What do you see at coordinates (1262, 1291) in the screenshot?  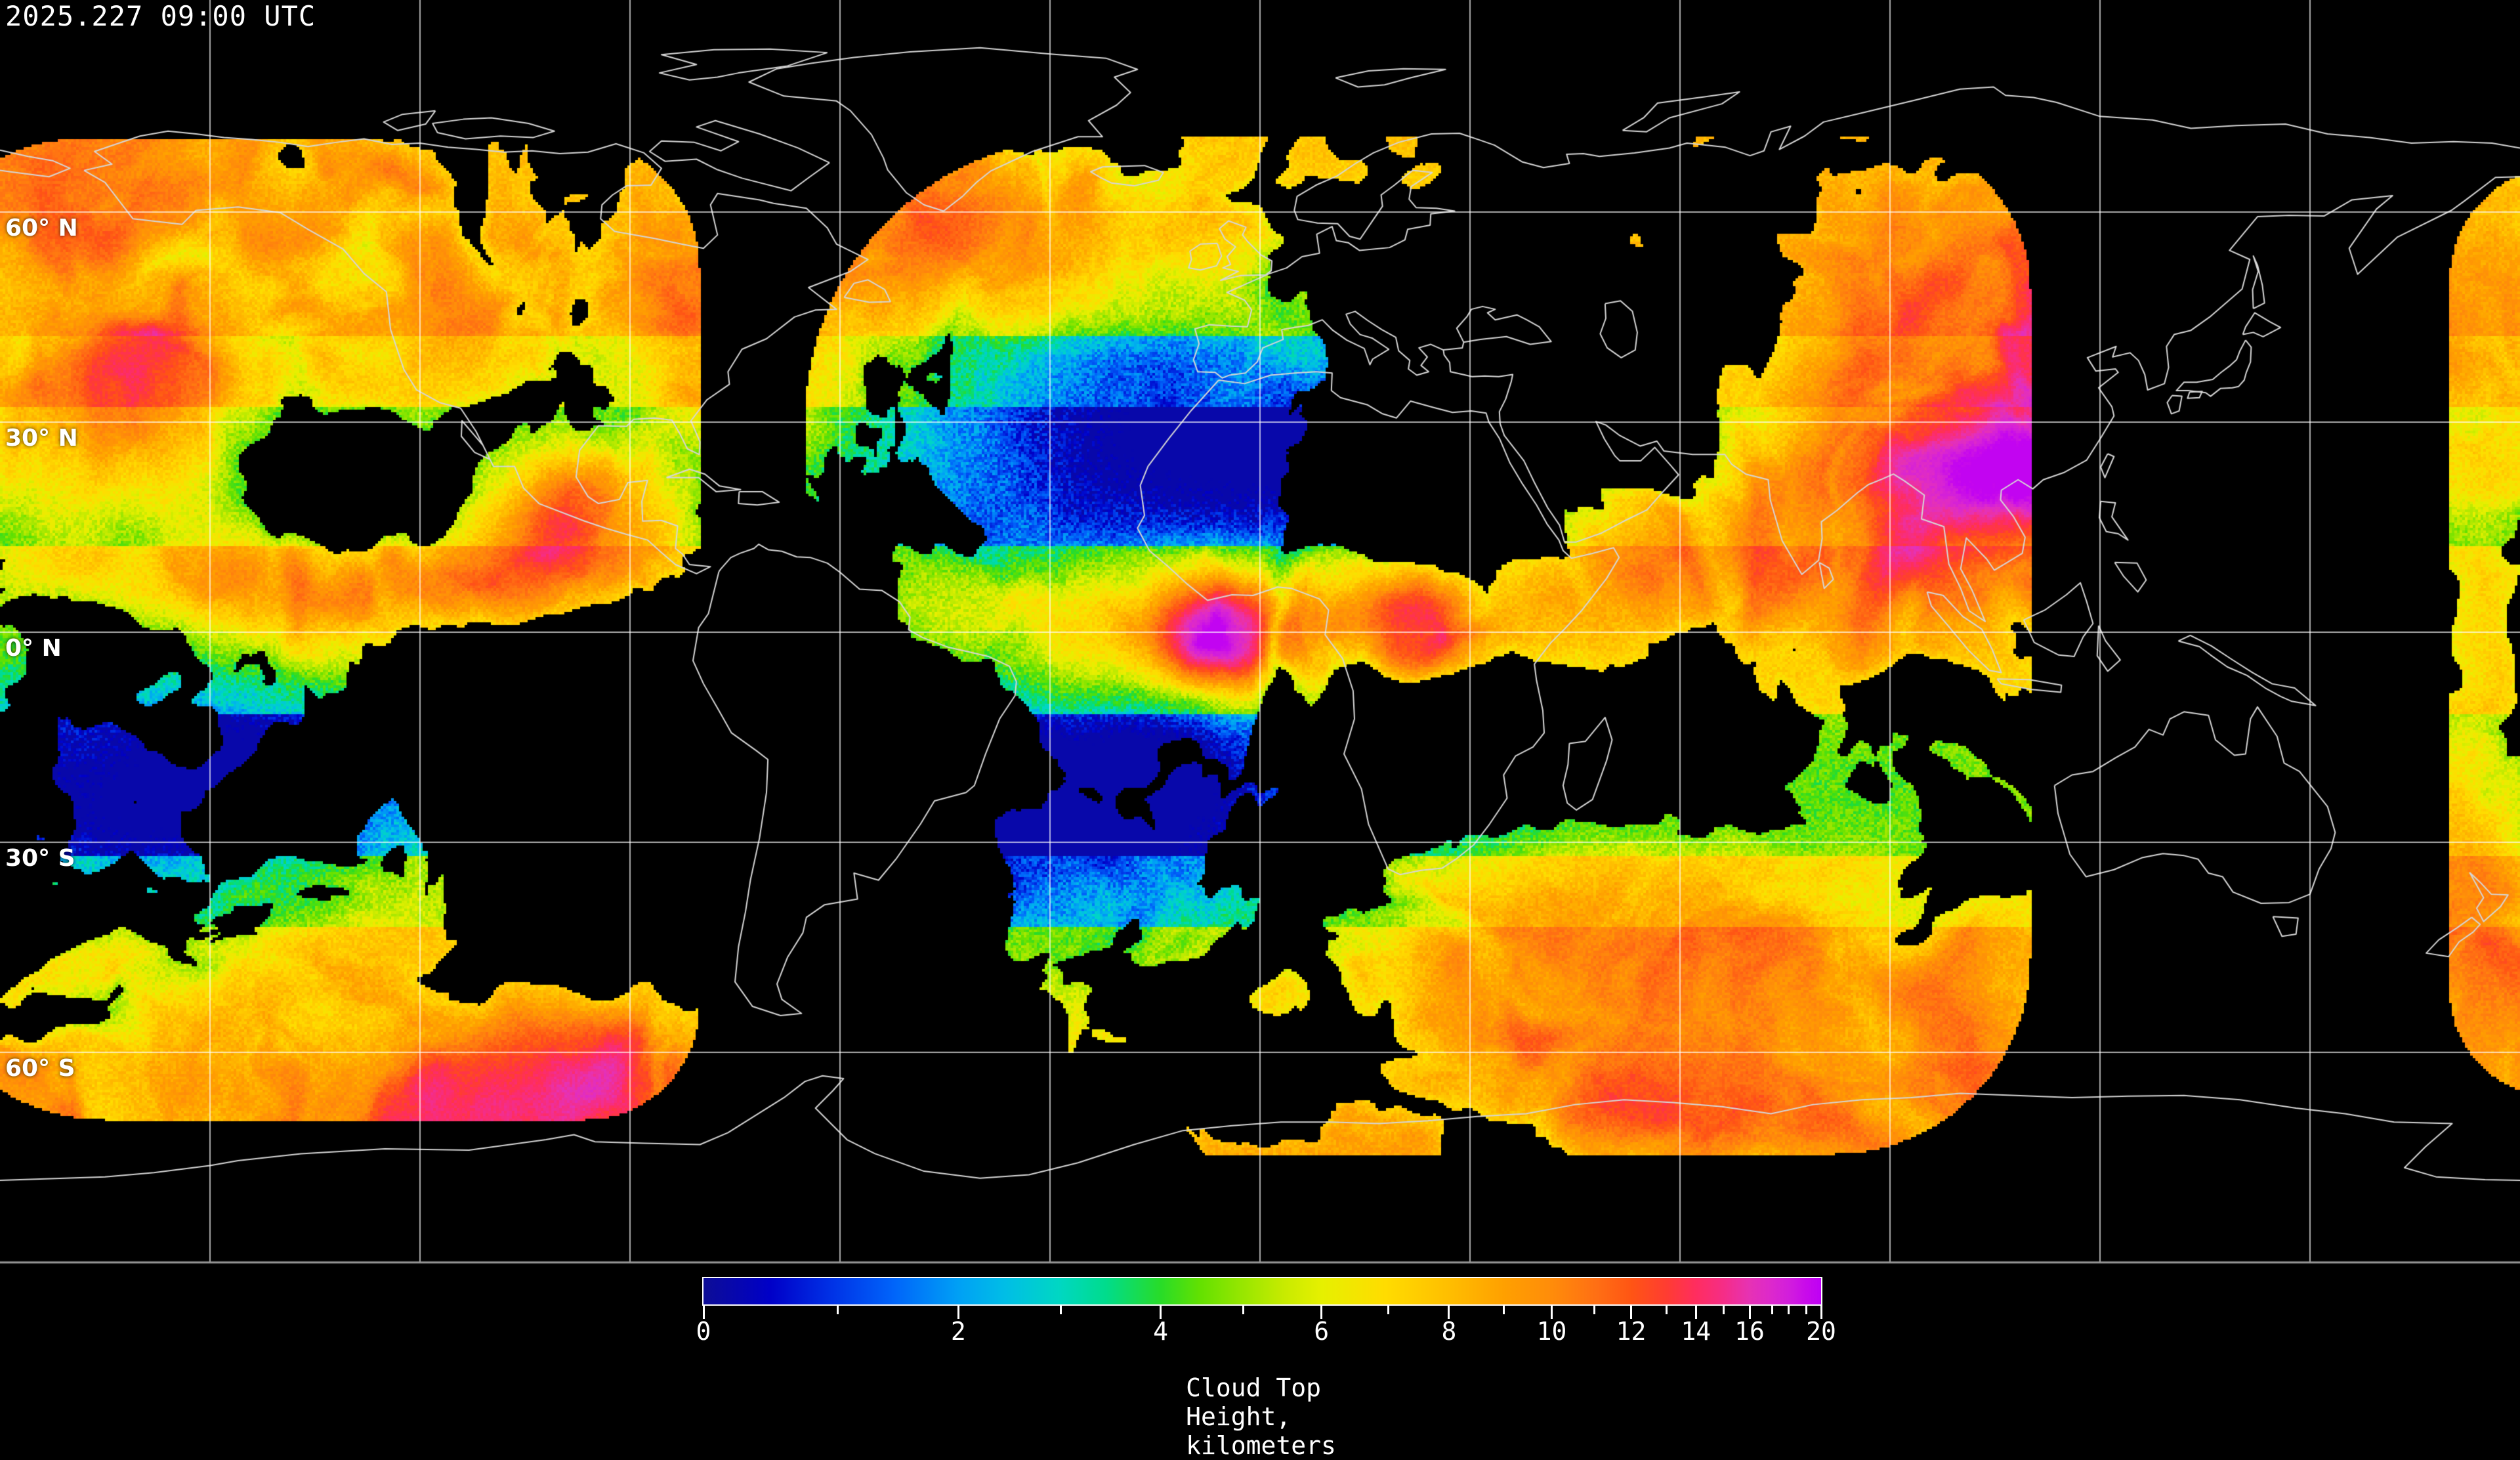 I see `colorbar-gradient` at bounding box center [1262, 1291].